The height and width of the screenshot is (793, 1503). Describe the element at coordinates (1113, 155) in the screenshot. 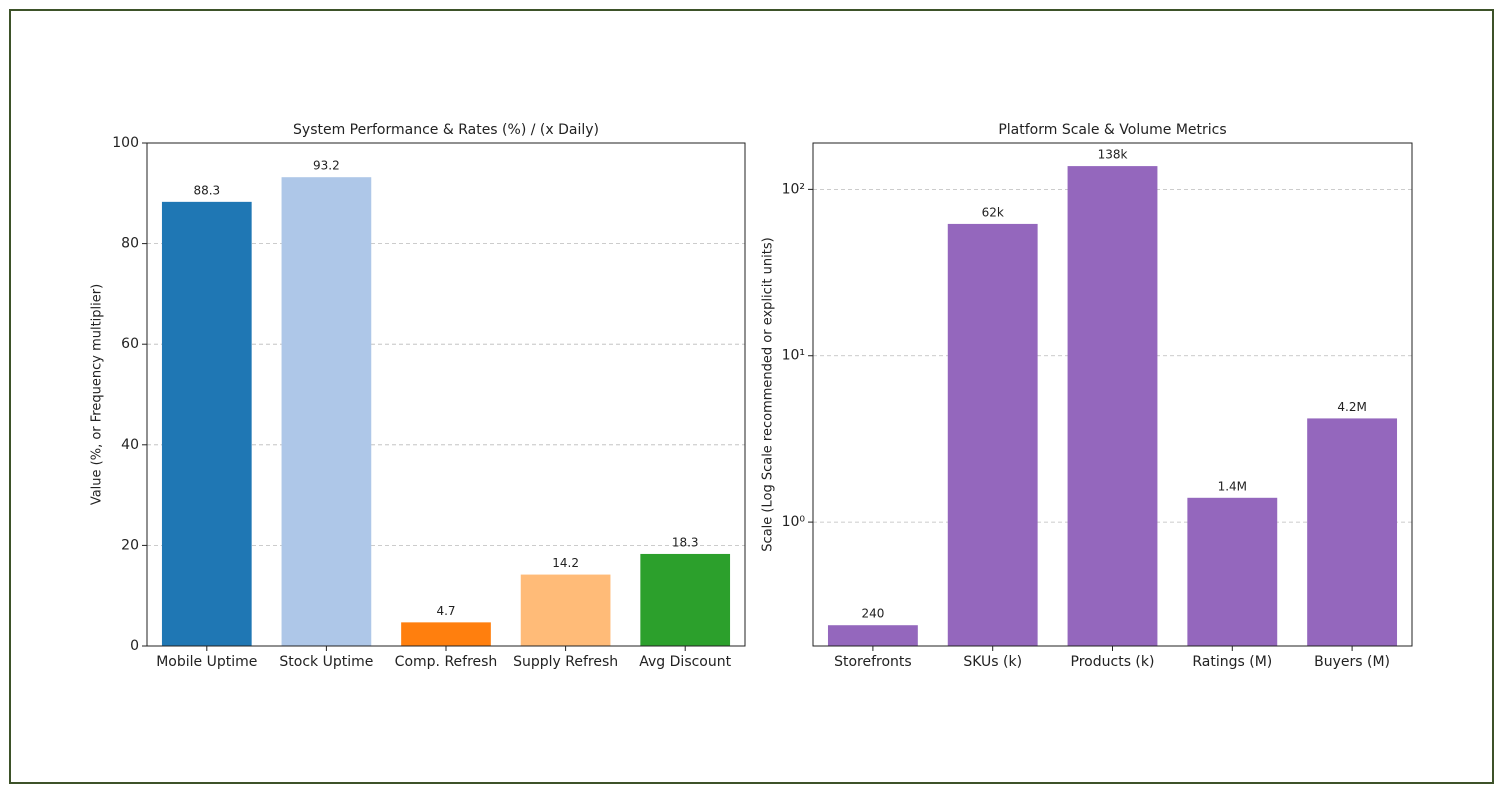

I see `value-label: 138k` at that location.